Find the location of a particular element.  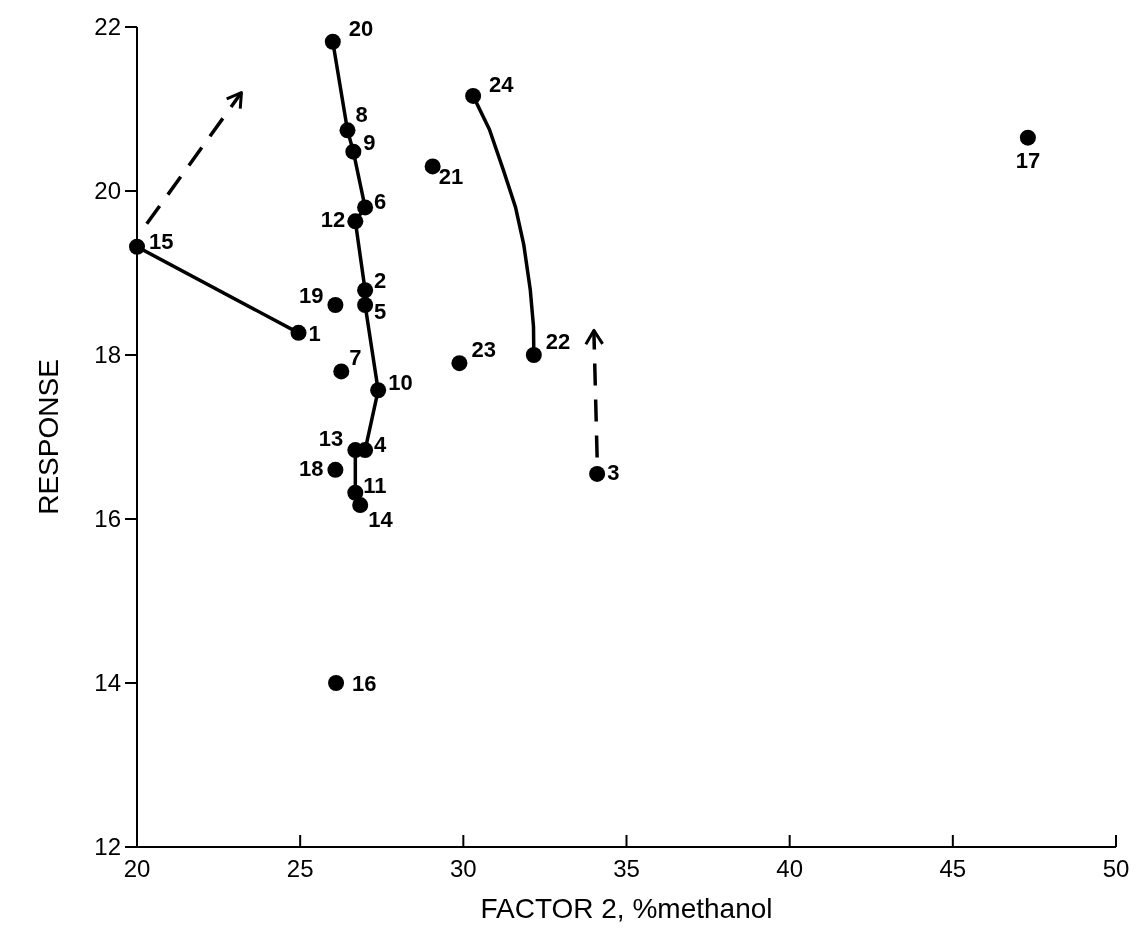

annotation: 2 is located at coordinates (380, 281).